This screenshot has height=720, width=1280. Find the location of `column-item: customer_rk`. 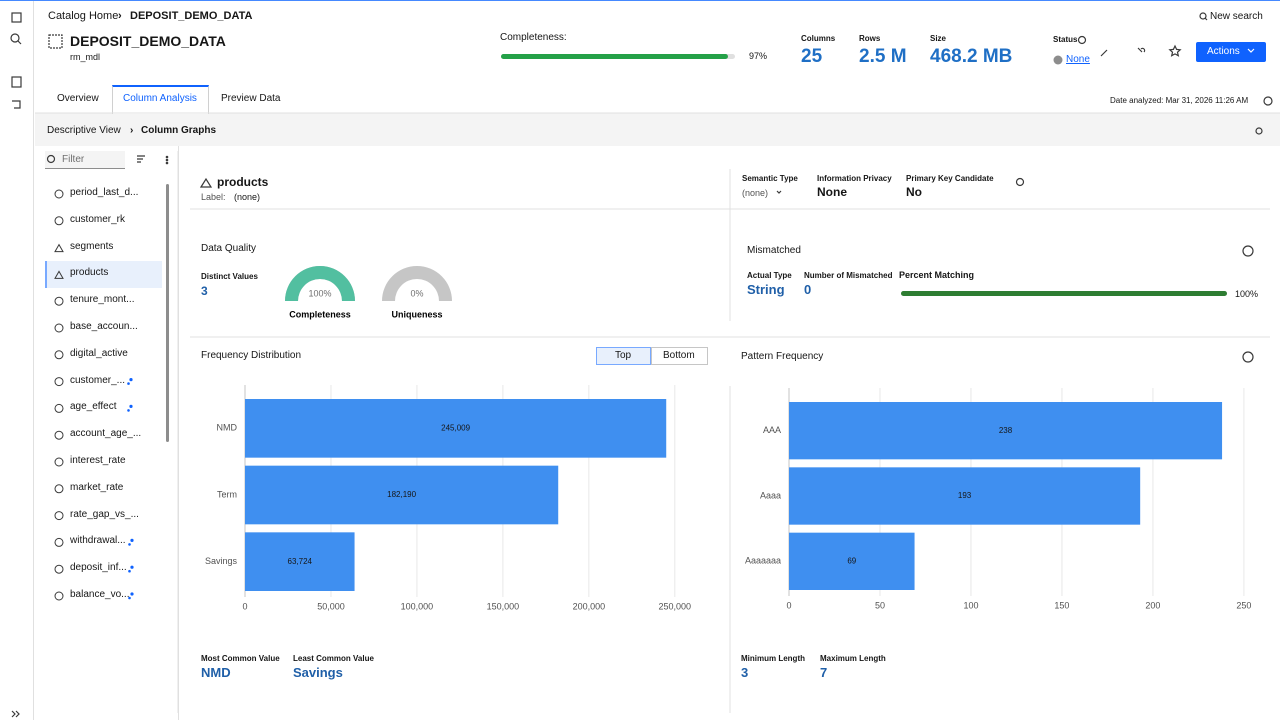

column-item: customer_rk is located at coordinates (97, 220).